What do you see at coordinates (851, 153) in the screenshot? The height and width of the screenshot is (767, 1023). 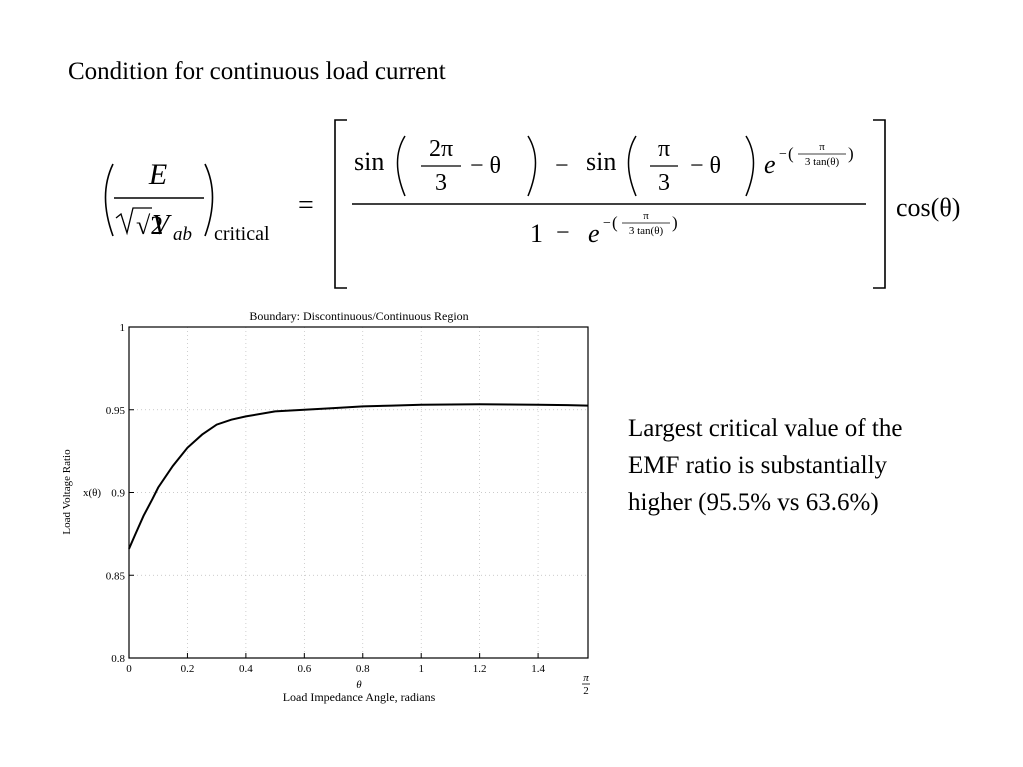 I see `num-exp-paren-right: )` at bounding box center [851, 153].